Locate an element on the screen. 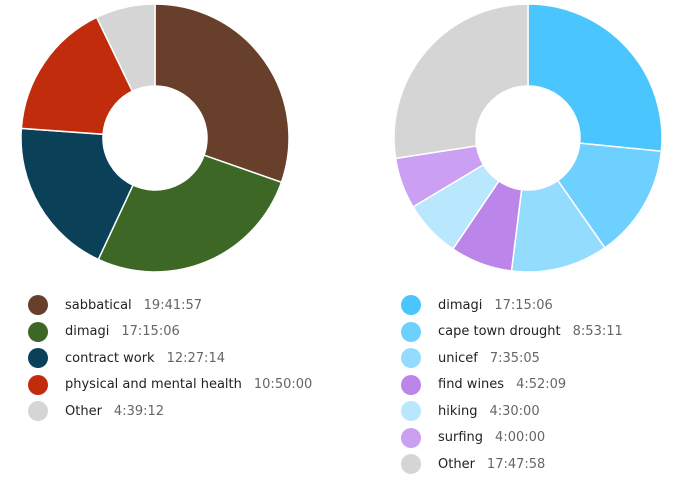 This screenshot has width=678, height=490. legend-label: contract work is located at coordinates (110, 358).